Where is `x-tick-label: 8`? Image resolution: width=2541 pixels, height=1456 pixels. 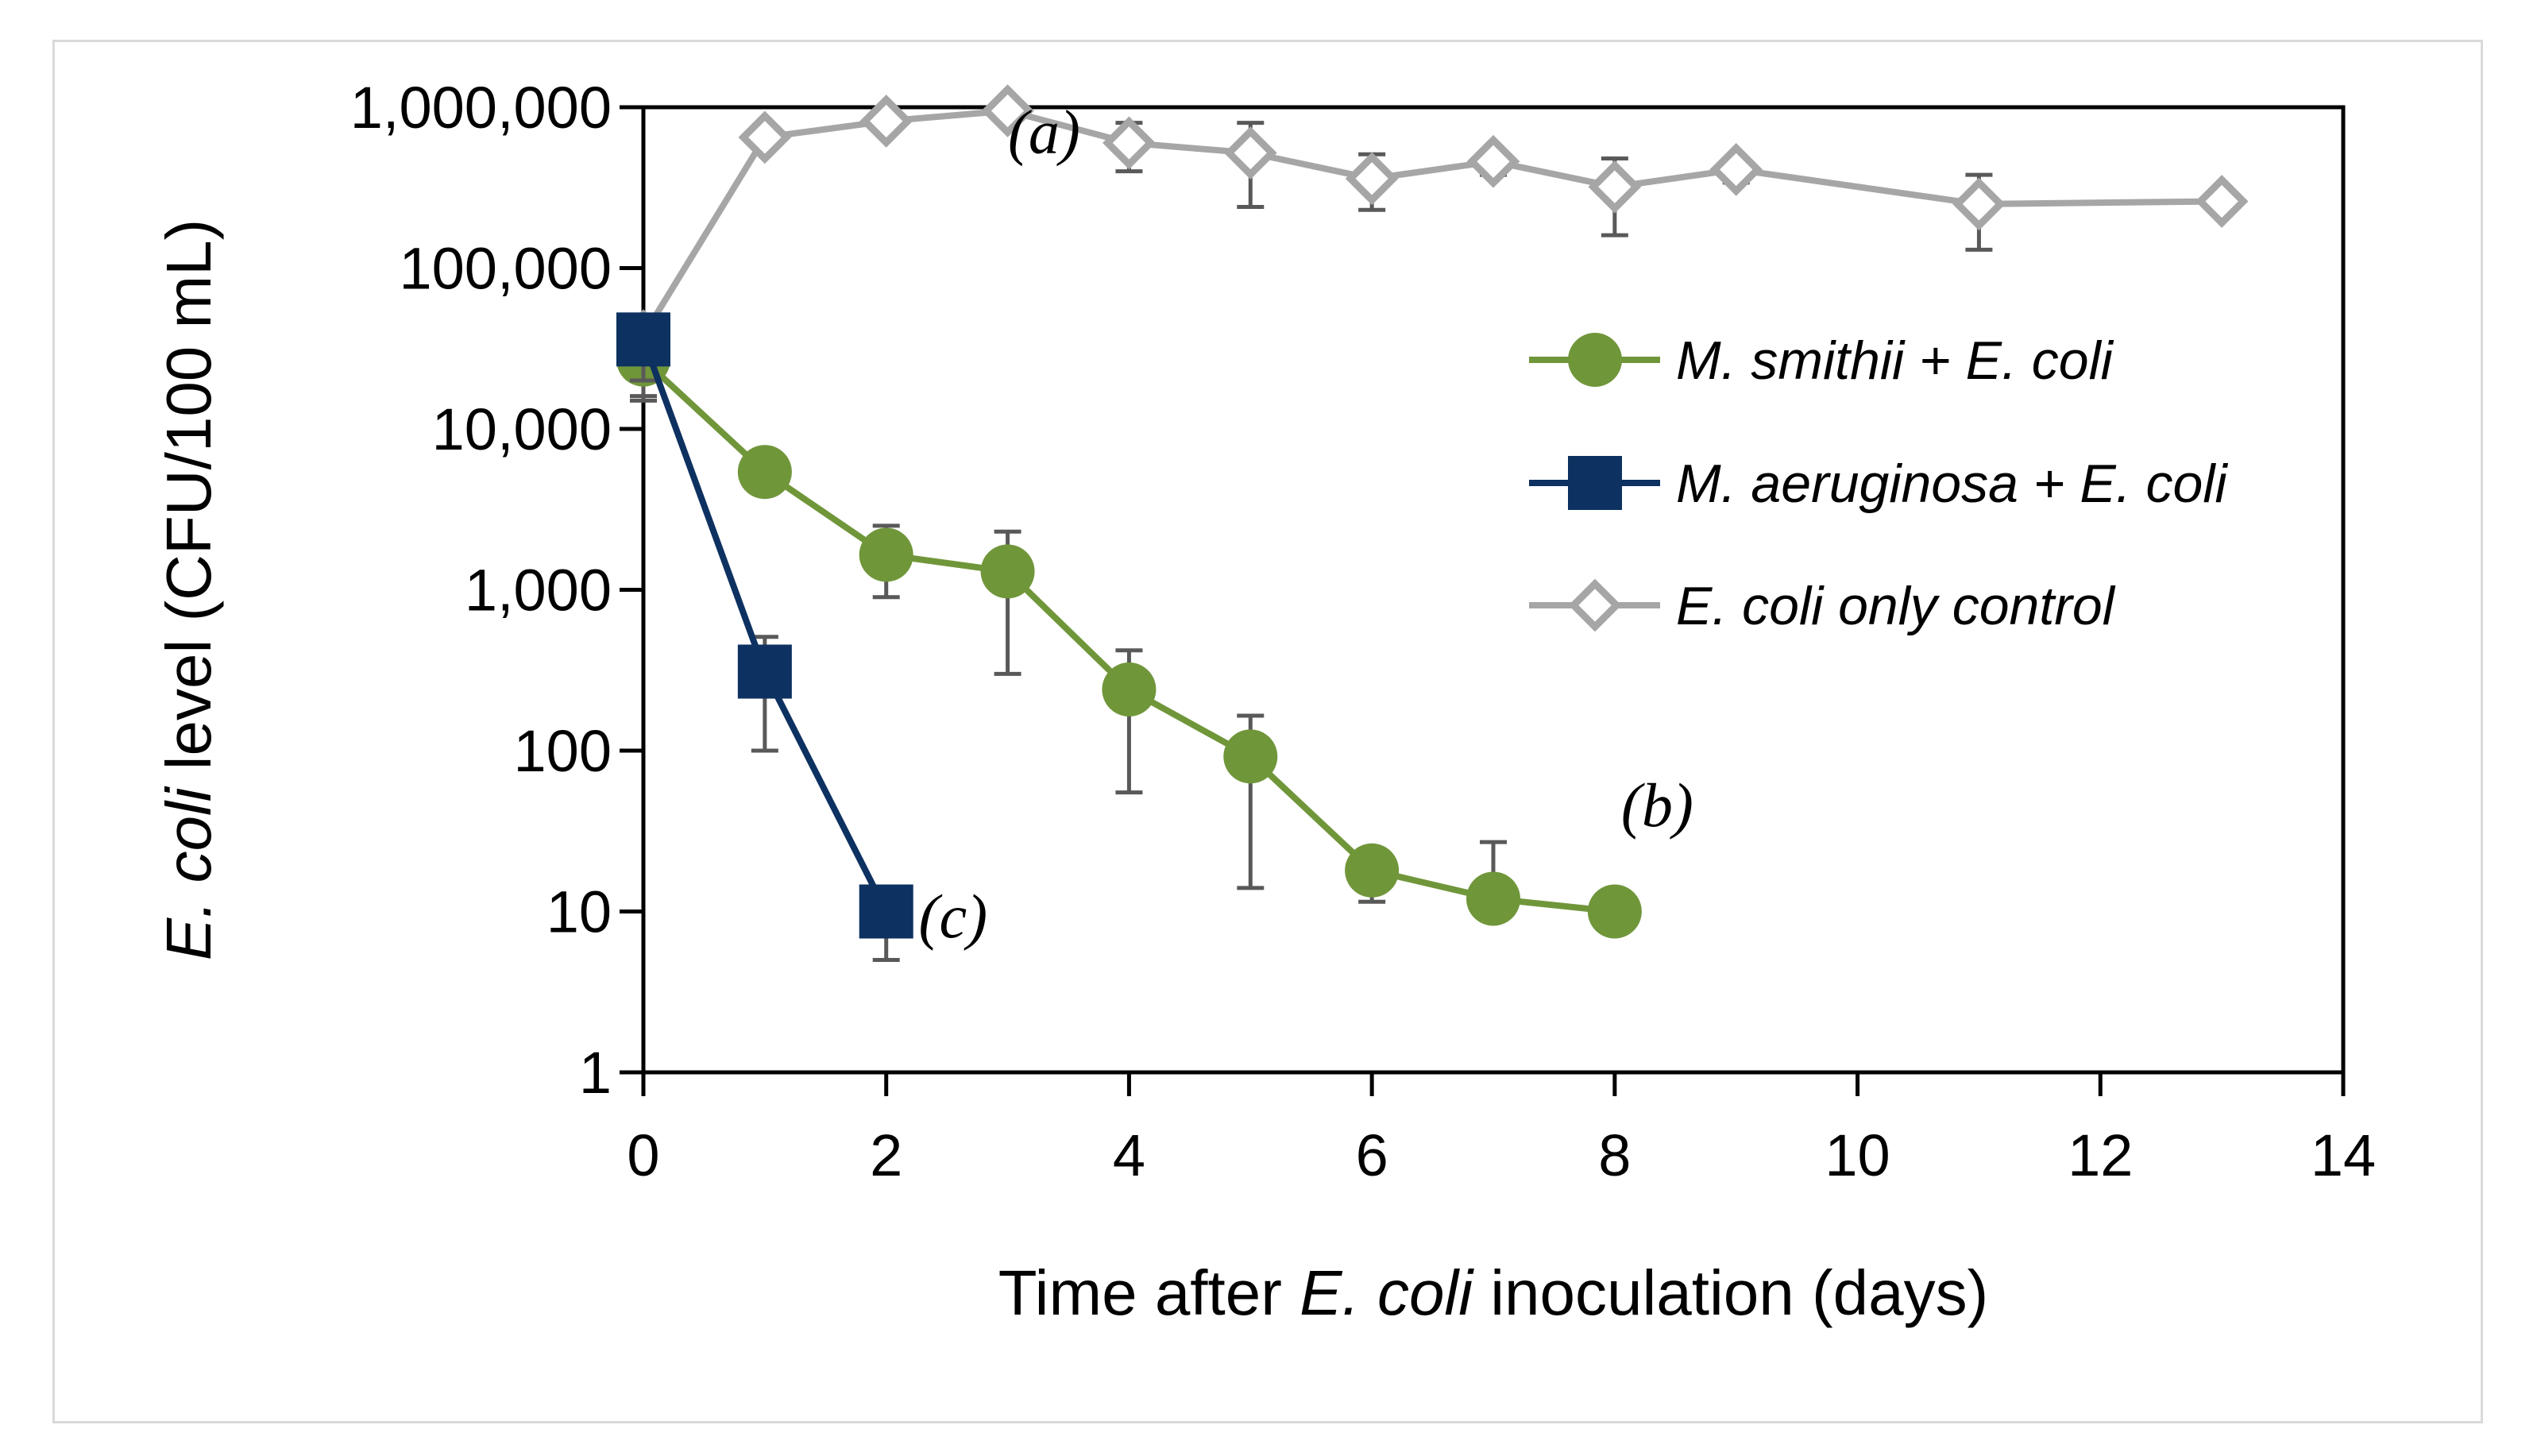
x-tick-label: 8 is located at coordinates (1614, 1155).